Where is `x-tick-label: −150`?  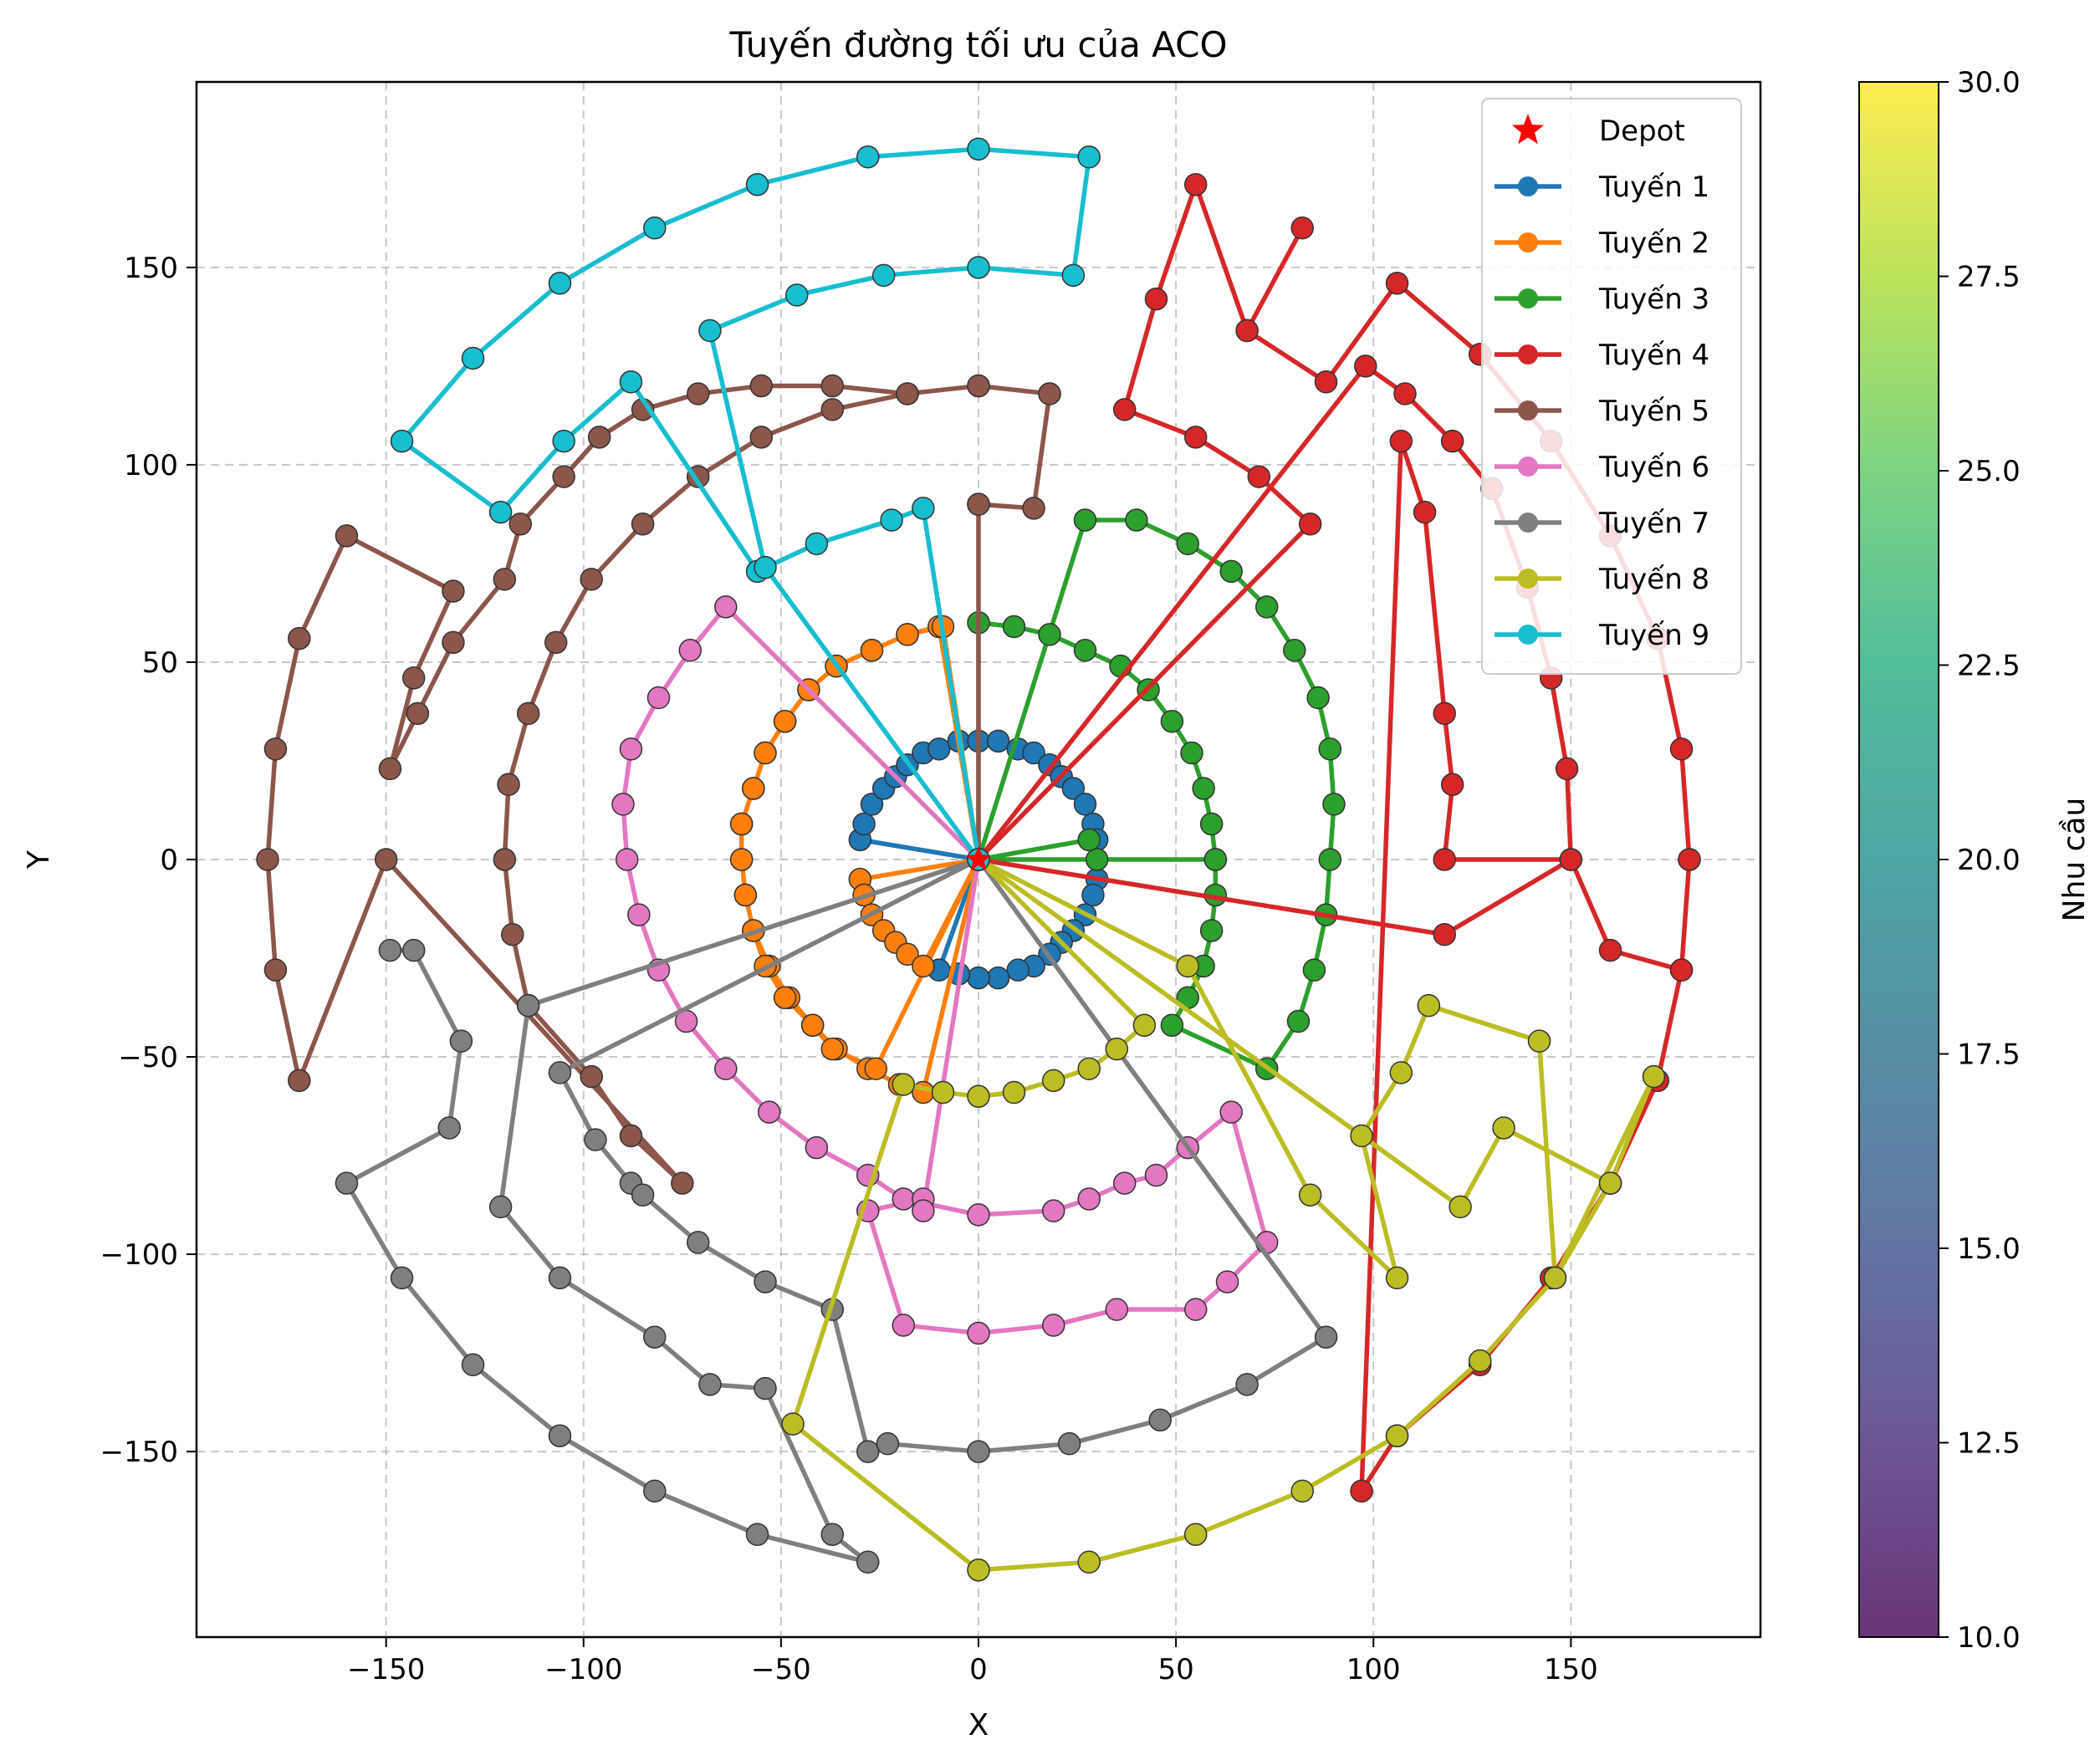
x-tick-label: −150 is located at coordinates (386, 1669).